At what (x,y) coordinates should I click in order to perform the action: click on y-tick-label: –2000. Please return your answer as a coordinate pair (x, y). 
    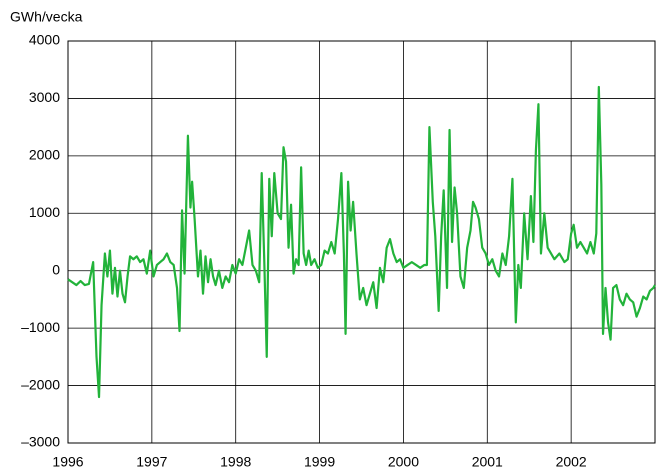
    Looking at the image, I should click on (40, 384).